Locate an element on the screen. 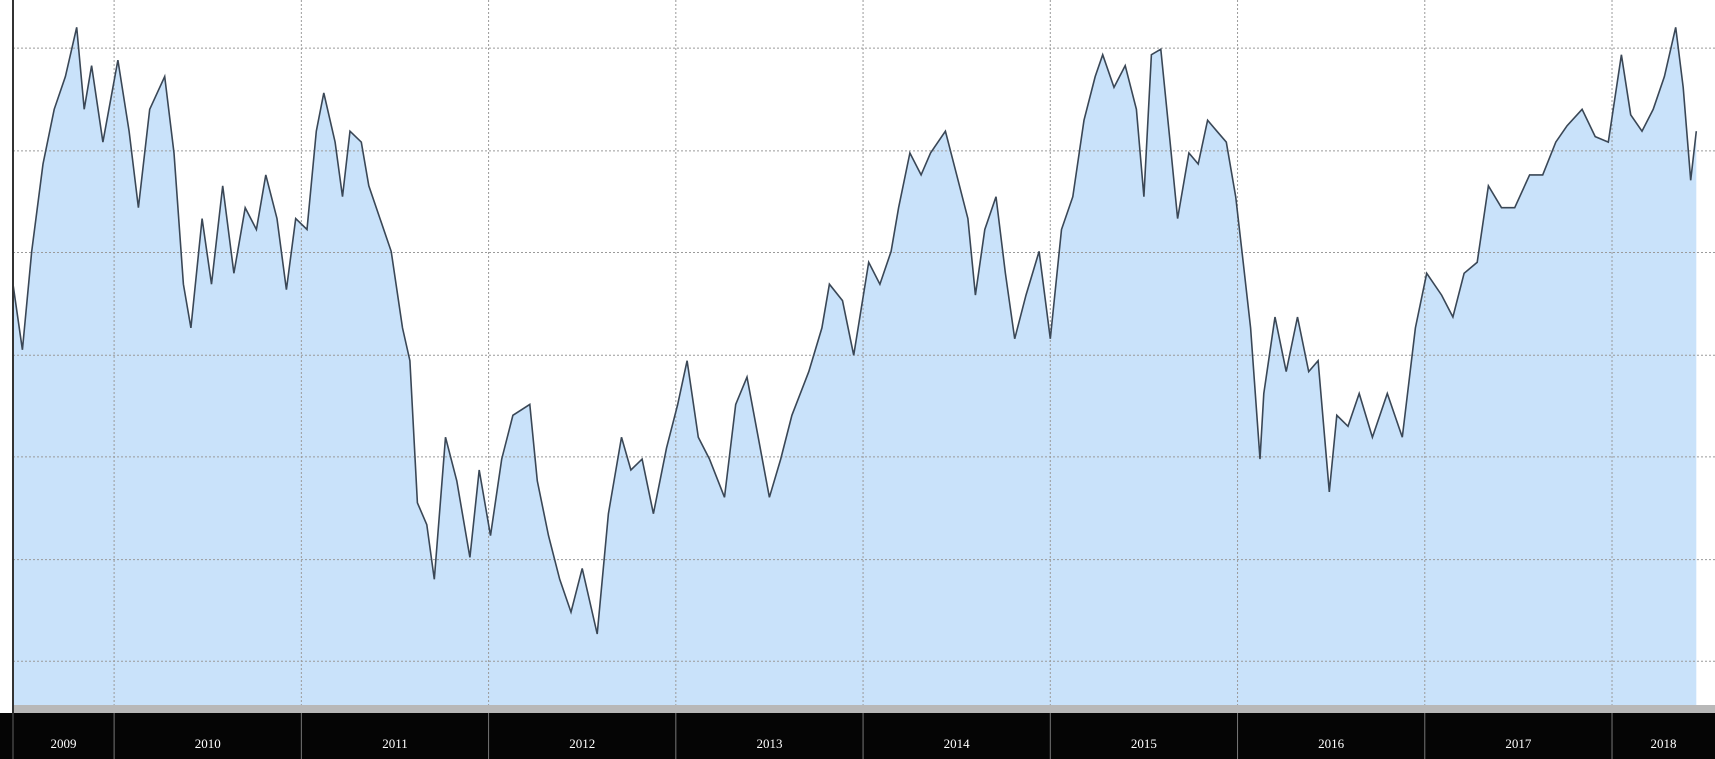  x-tick-label: 2015 is located at coordinates (1144, 743).